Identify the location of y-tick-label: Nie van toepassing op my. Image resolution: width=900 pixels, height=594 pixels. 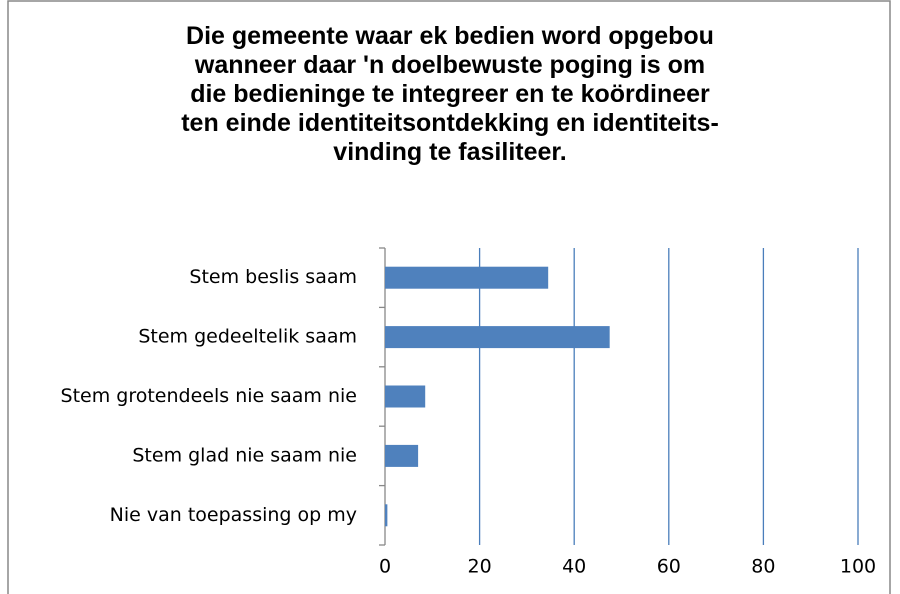
(233, 515).